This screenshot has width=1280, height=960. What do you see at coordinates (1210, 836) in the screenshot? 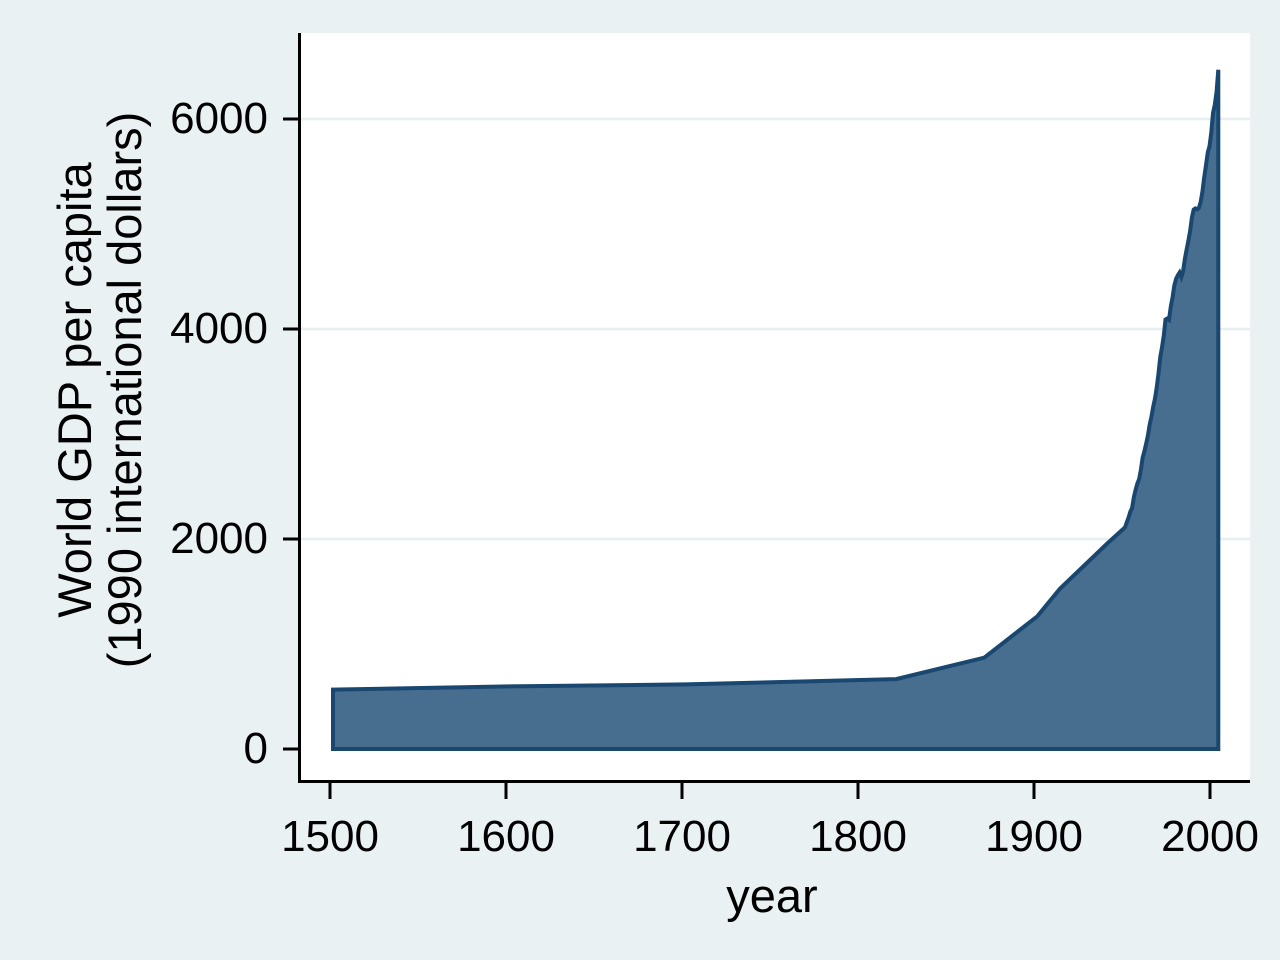
I see `x-tick-label: 2000` at bounding box center [1210, 836].